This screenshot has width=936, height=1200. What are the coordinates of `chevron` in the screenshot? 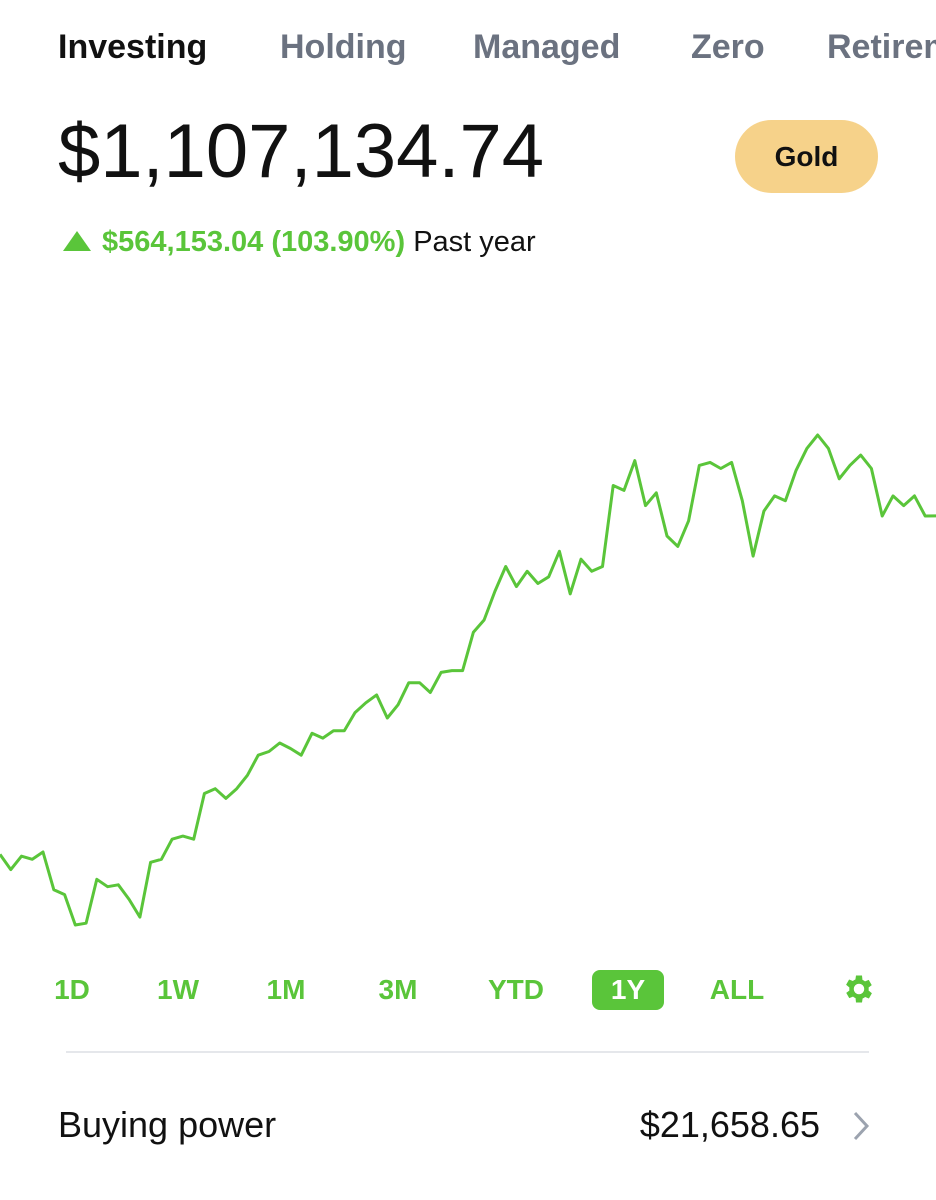 It's located at (861, 1126).